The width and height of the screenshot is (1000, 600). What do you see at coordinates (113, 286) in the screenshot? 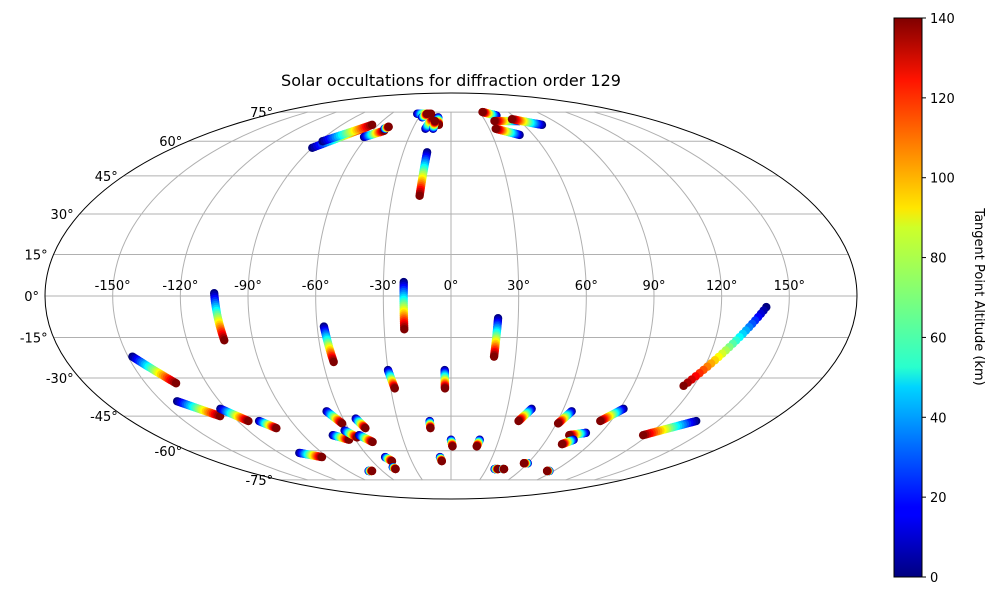
I see `longitude-tick-label: -150°` at bounding box center [113, 286].